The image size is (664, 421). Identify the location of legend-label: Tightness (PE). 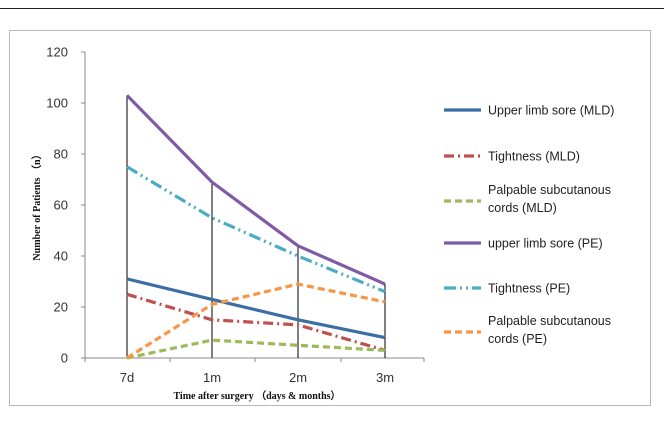
(529, 289).